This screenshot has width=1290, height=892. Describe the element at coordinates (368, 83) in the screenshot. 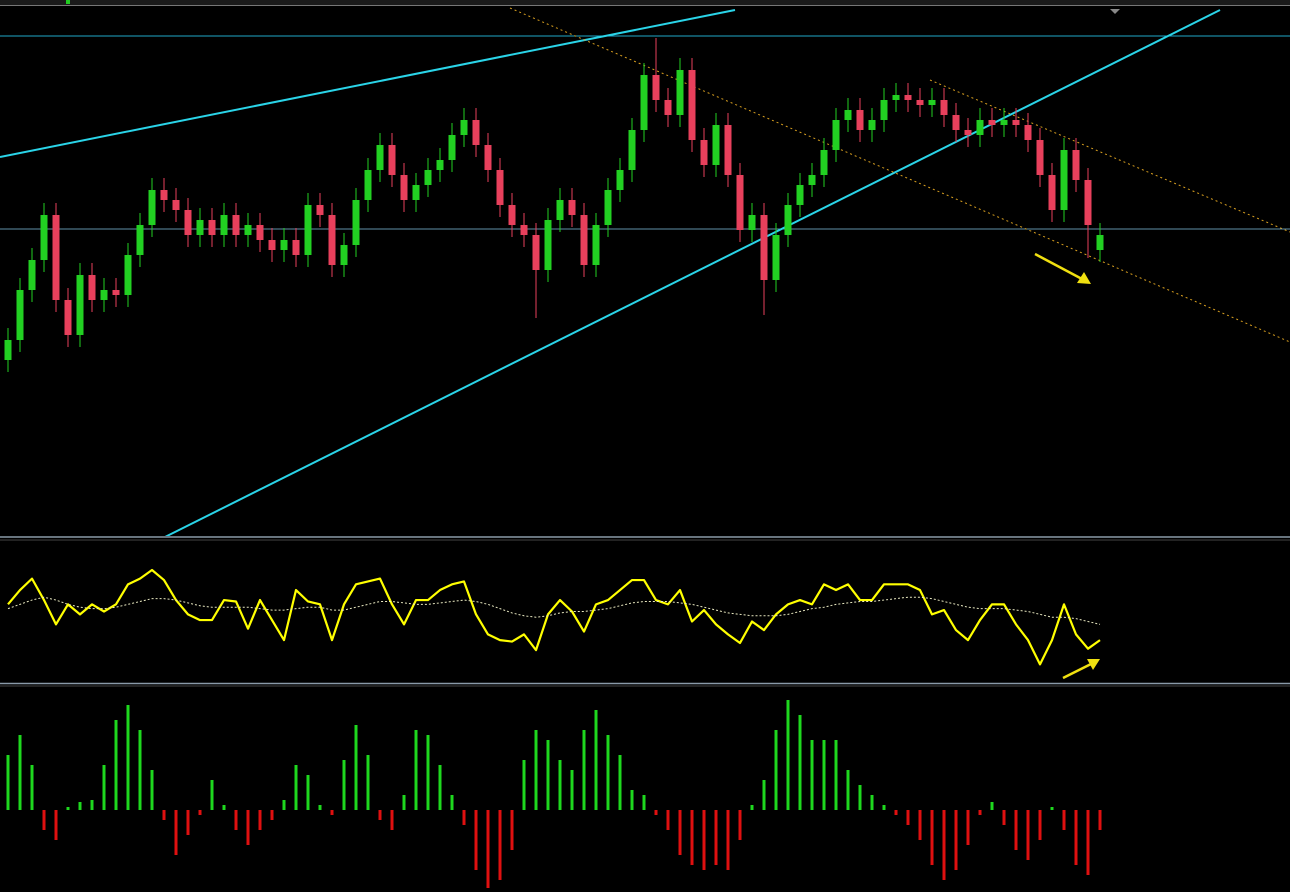

I see `trend-line` at that location.